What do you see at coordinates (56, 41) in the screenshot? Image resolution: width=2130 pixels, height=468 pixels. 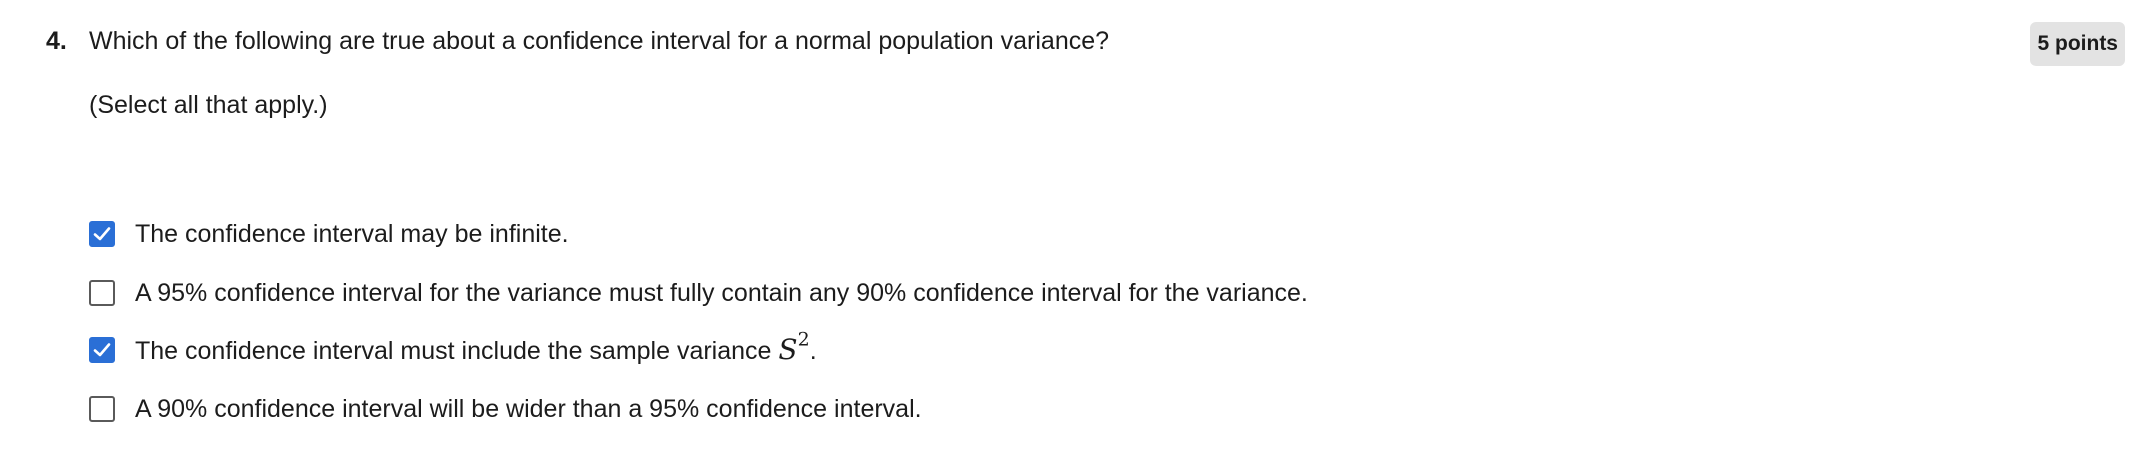 I see `question-number: 4.` at bounding box center [56, 41].